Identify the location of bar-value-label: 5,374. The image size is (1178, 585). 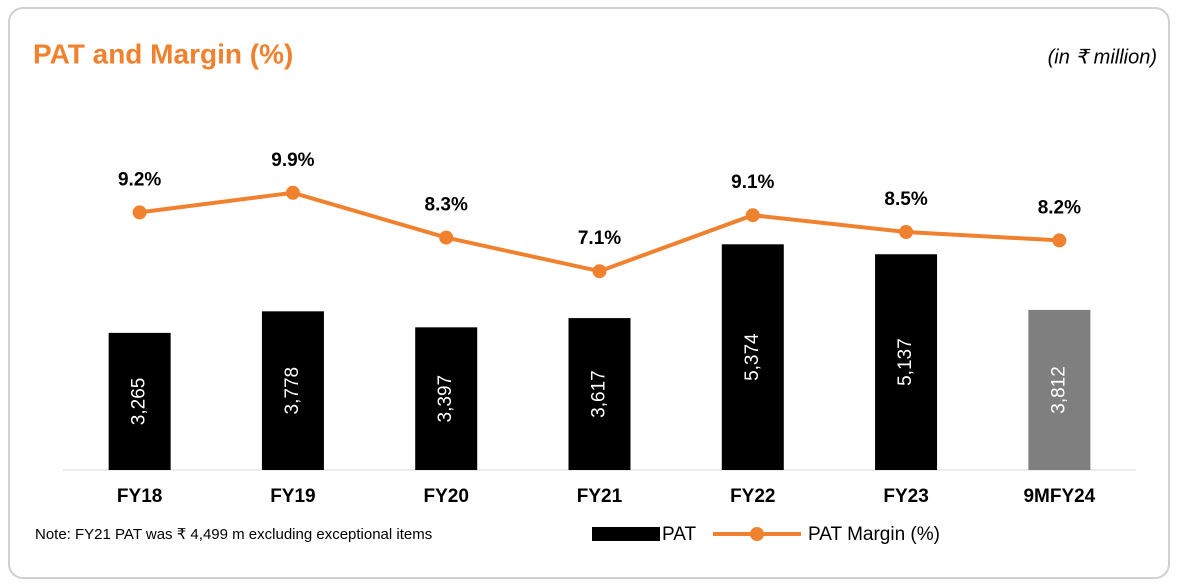
(752, 357).